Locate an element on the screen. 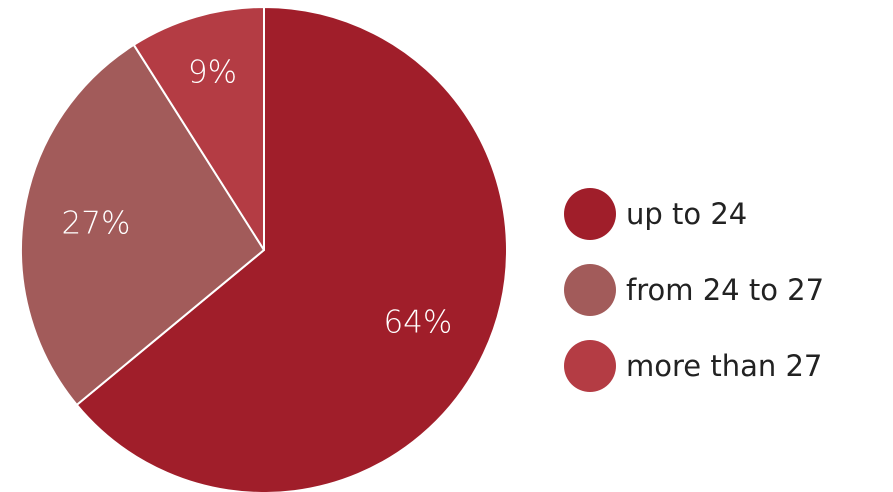 The image size is (893, 492). legend-item-more-than-27: more than 27 is located at coordinates (694, 366).